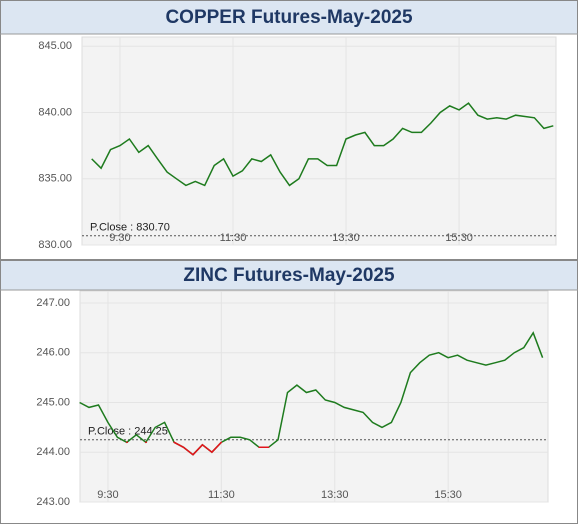 This screenshot has width=578, height=524. Describe the element at coordinates (53, 353) in the screenshot. I see `y-tick-label: 246.00` at that location.